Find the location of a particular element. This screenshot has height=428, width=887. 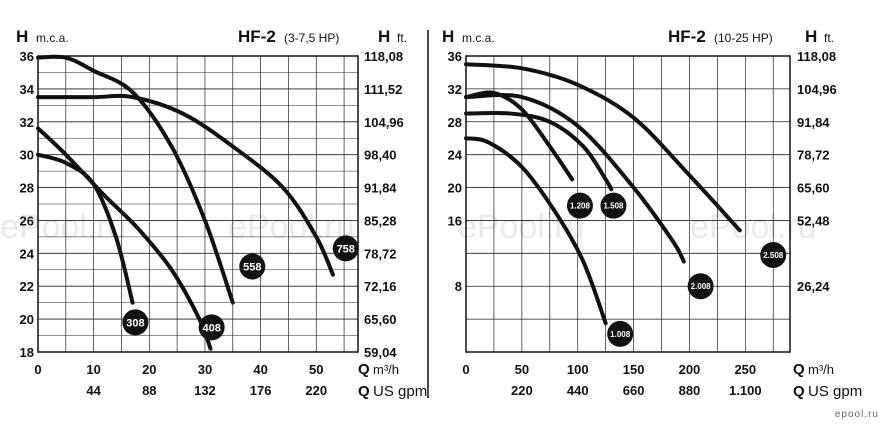

y-left-tick-label: 28 is located at coordinates (27, 188).